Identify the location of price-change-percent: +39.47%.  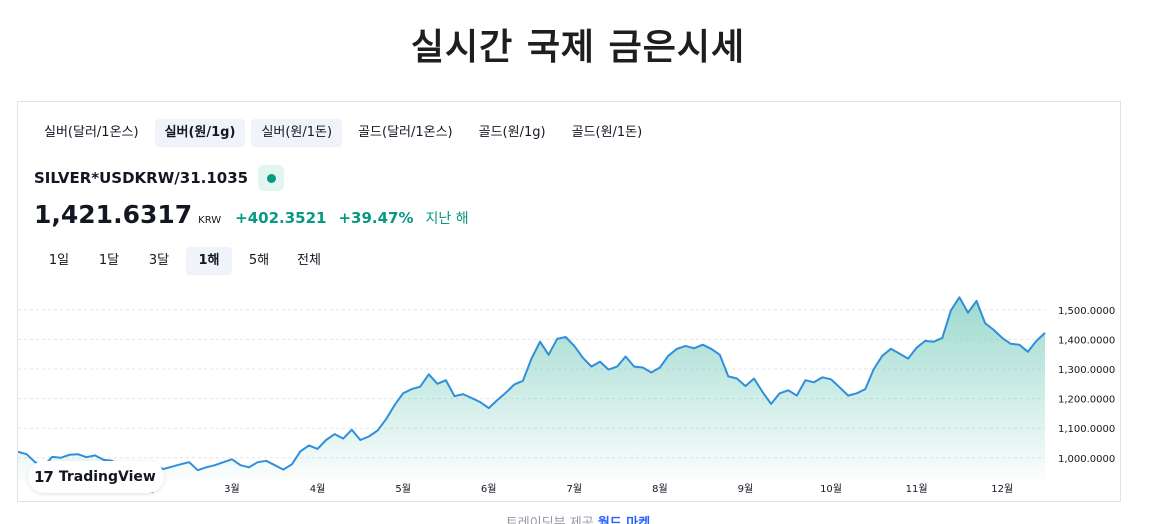
(376, 218).